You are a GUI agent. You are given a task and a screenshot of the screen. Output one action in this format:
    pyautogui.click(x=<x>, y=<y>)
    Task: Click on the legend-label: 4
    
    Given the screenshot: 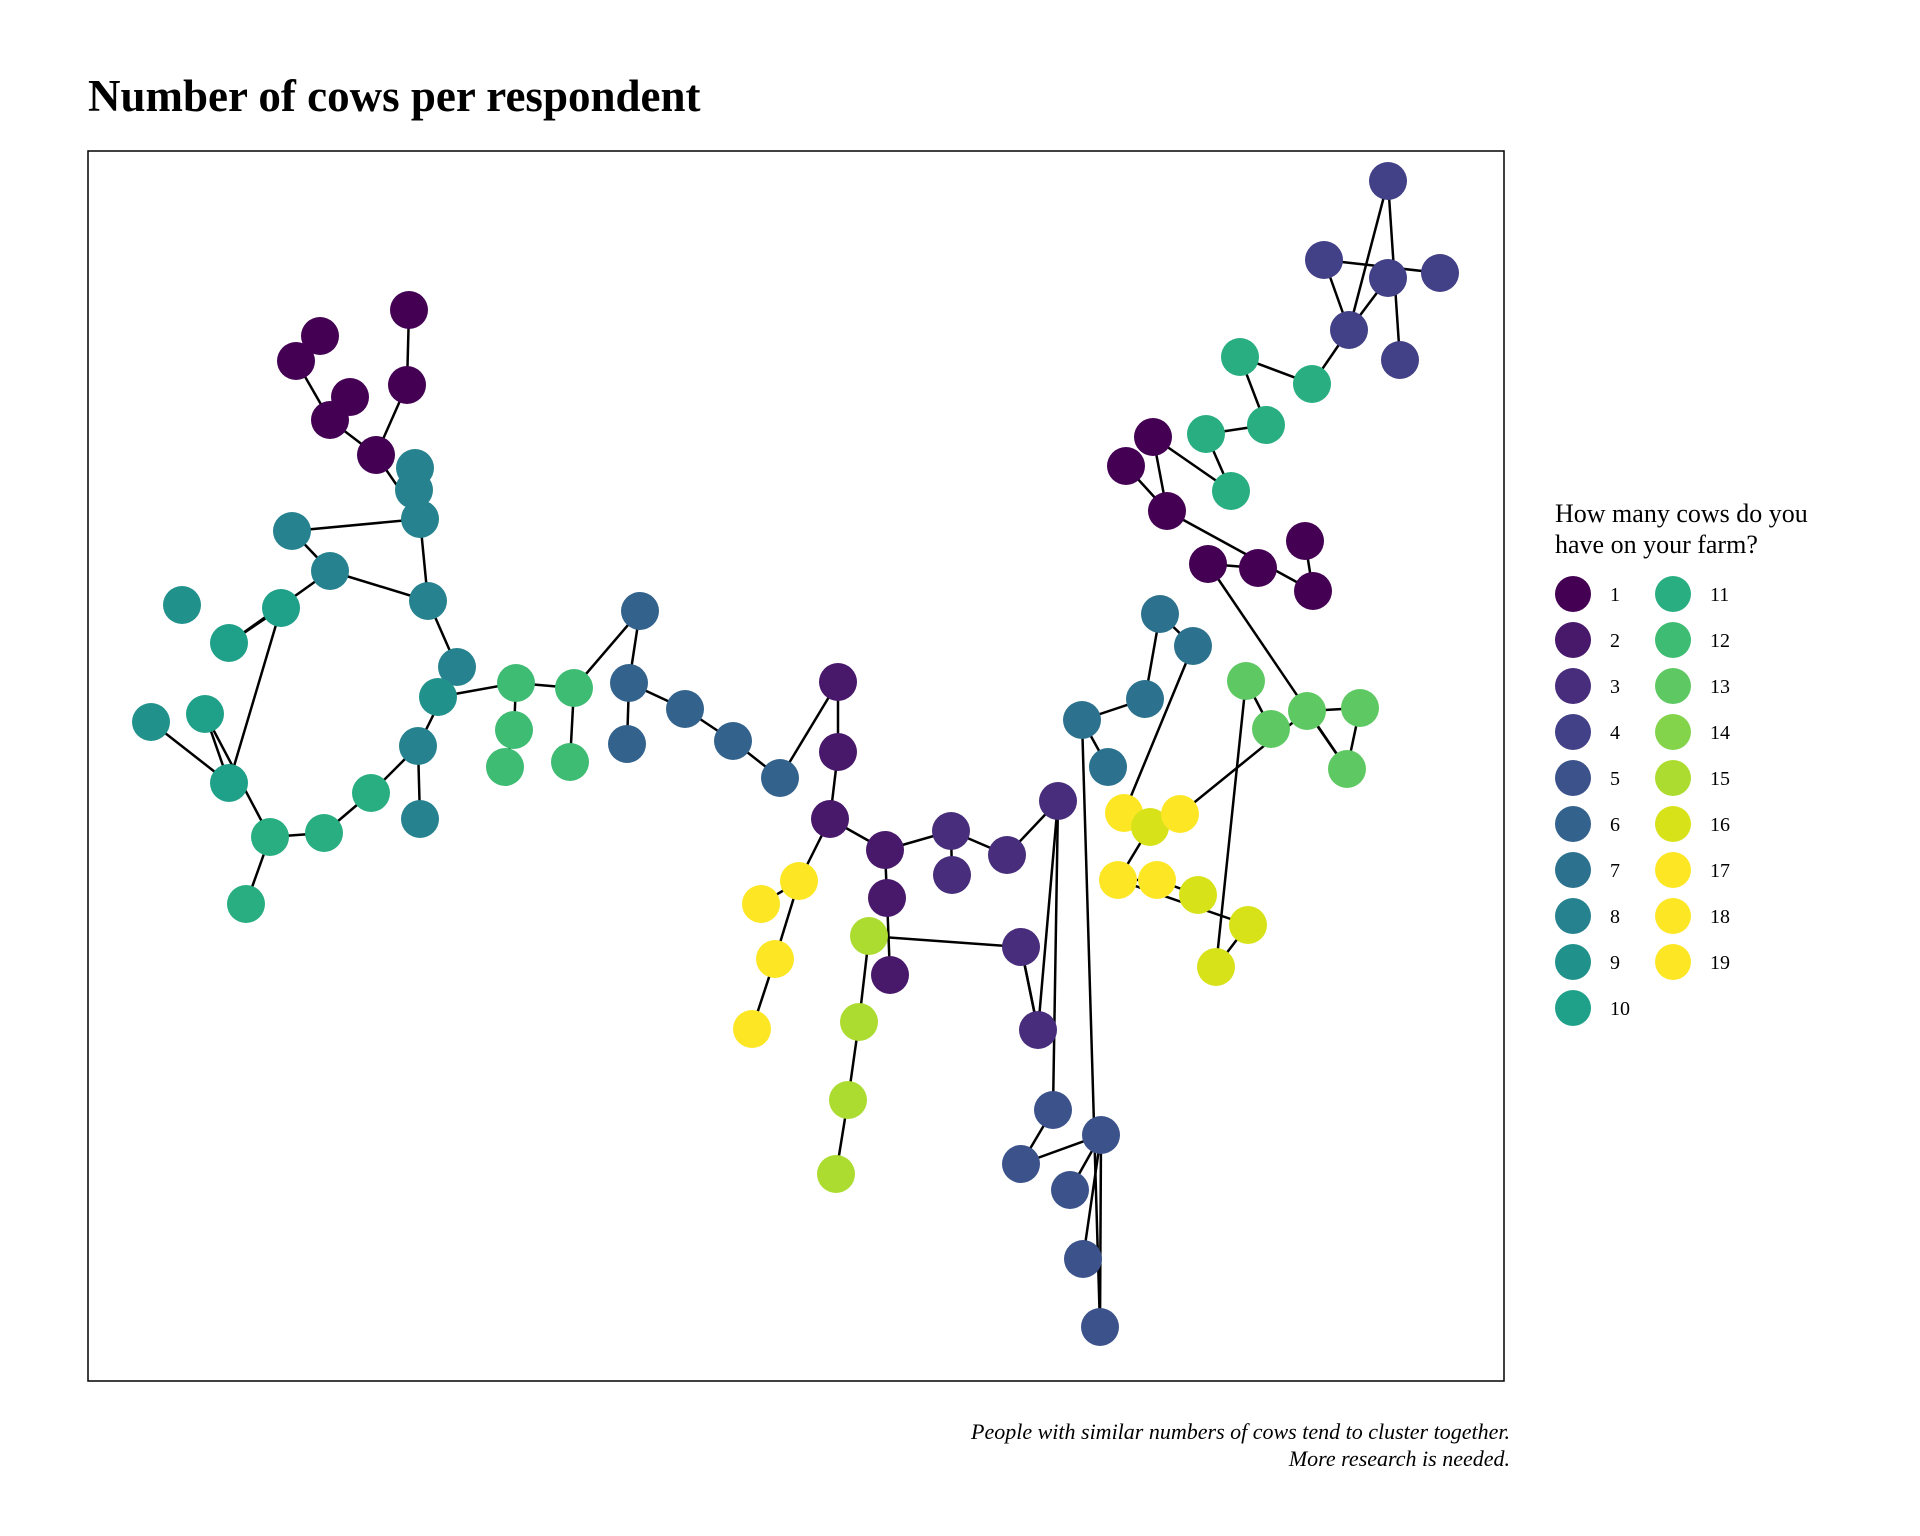 What is the action you would take?
    pyautogui.click(x=1615, y=733)
    